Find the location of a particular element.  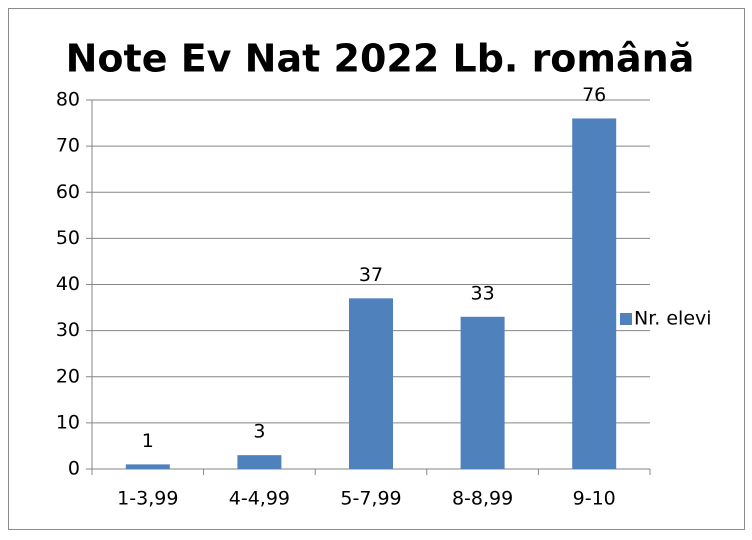

y-tick-label: 60 is located at coordinates (68, 192).